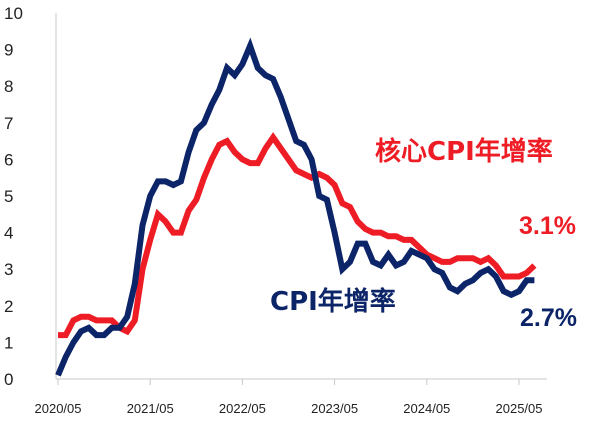 The image size is (594, 425). What do you see at coordinates (8, 159) in the screenshot?
I see `y-tick-label: 6` at bounding box center [8, 159].